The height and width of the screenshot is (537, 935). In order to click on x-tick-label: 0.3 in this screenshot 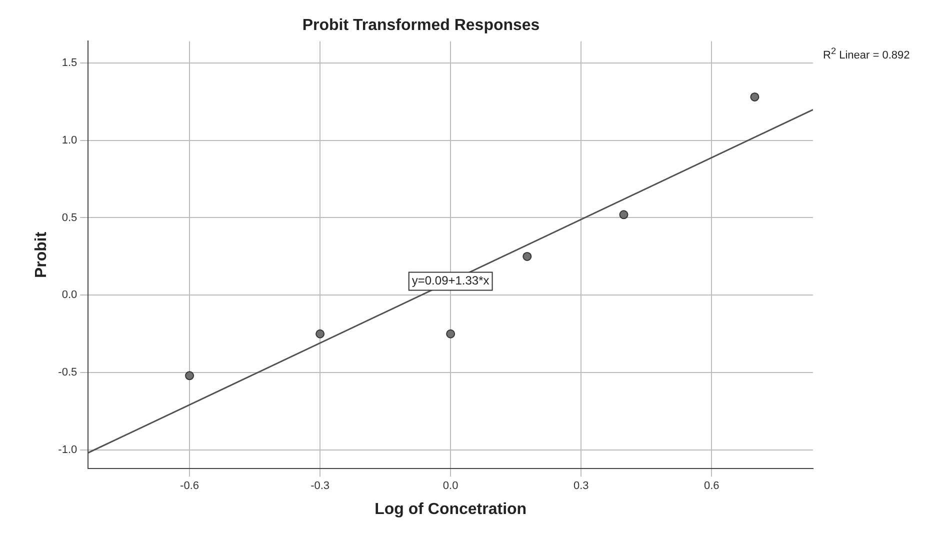, I will do `click(581, 486)`.